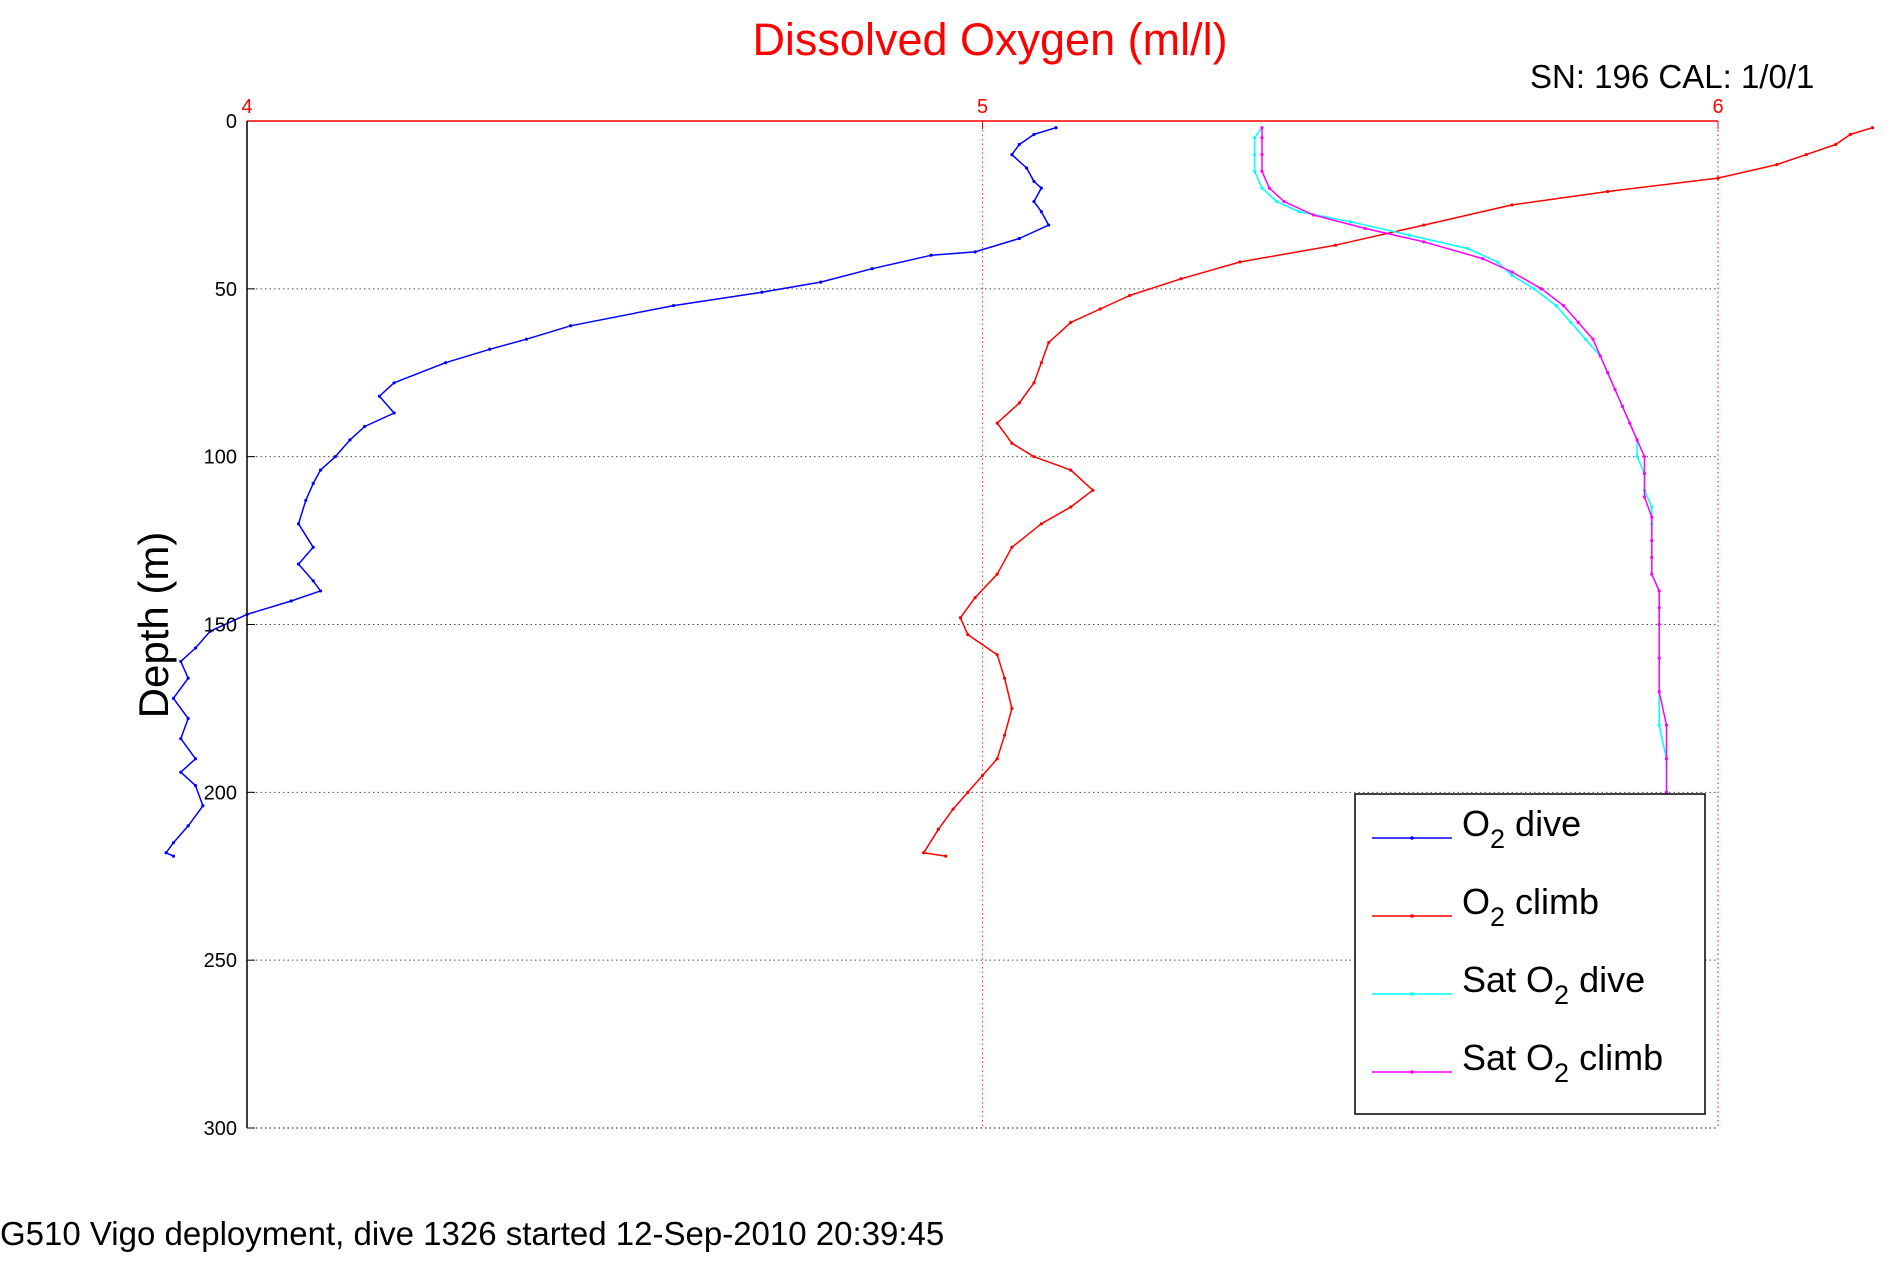  What do you see at coordinates (1521, 828) in the screenshot?
I see `legend-entry-label: O2 dive` at bounding box center [1521, 828].